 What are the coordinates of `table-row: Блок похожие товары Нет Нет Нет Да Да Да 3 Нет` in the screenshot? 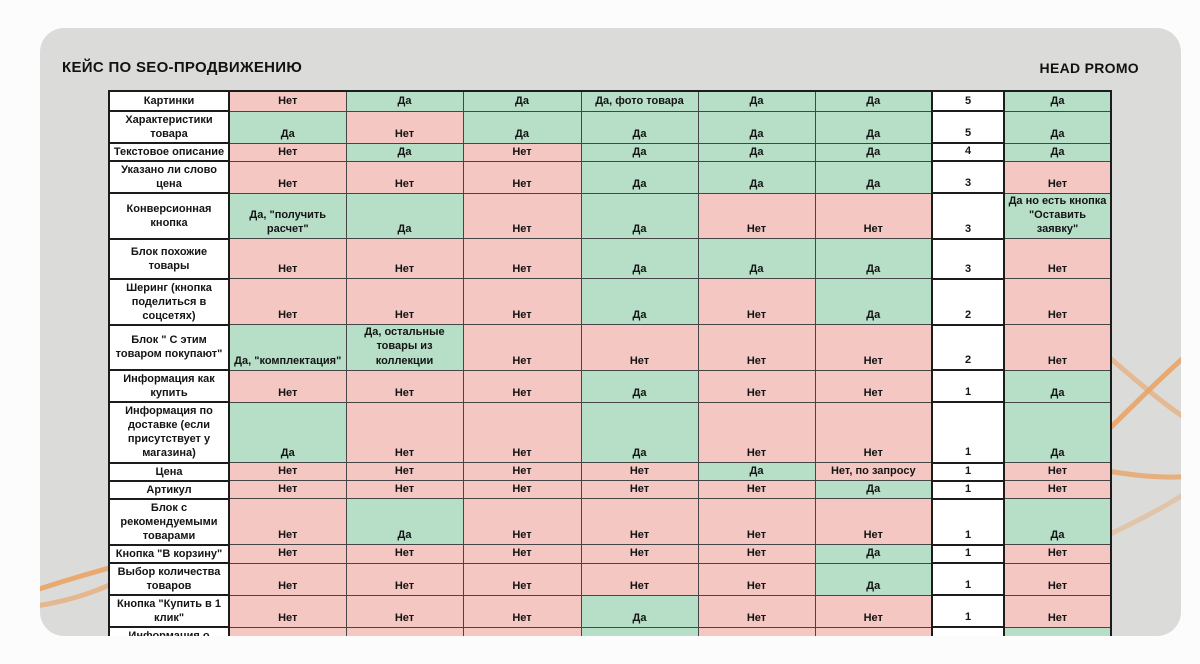 It's located at (610, 258).